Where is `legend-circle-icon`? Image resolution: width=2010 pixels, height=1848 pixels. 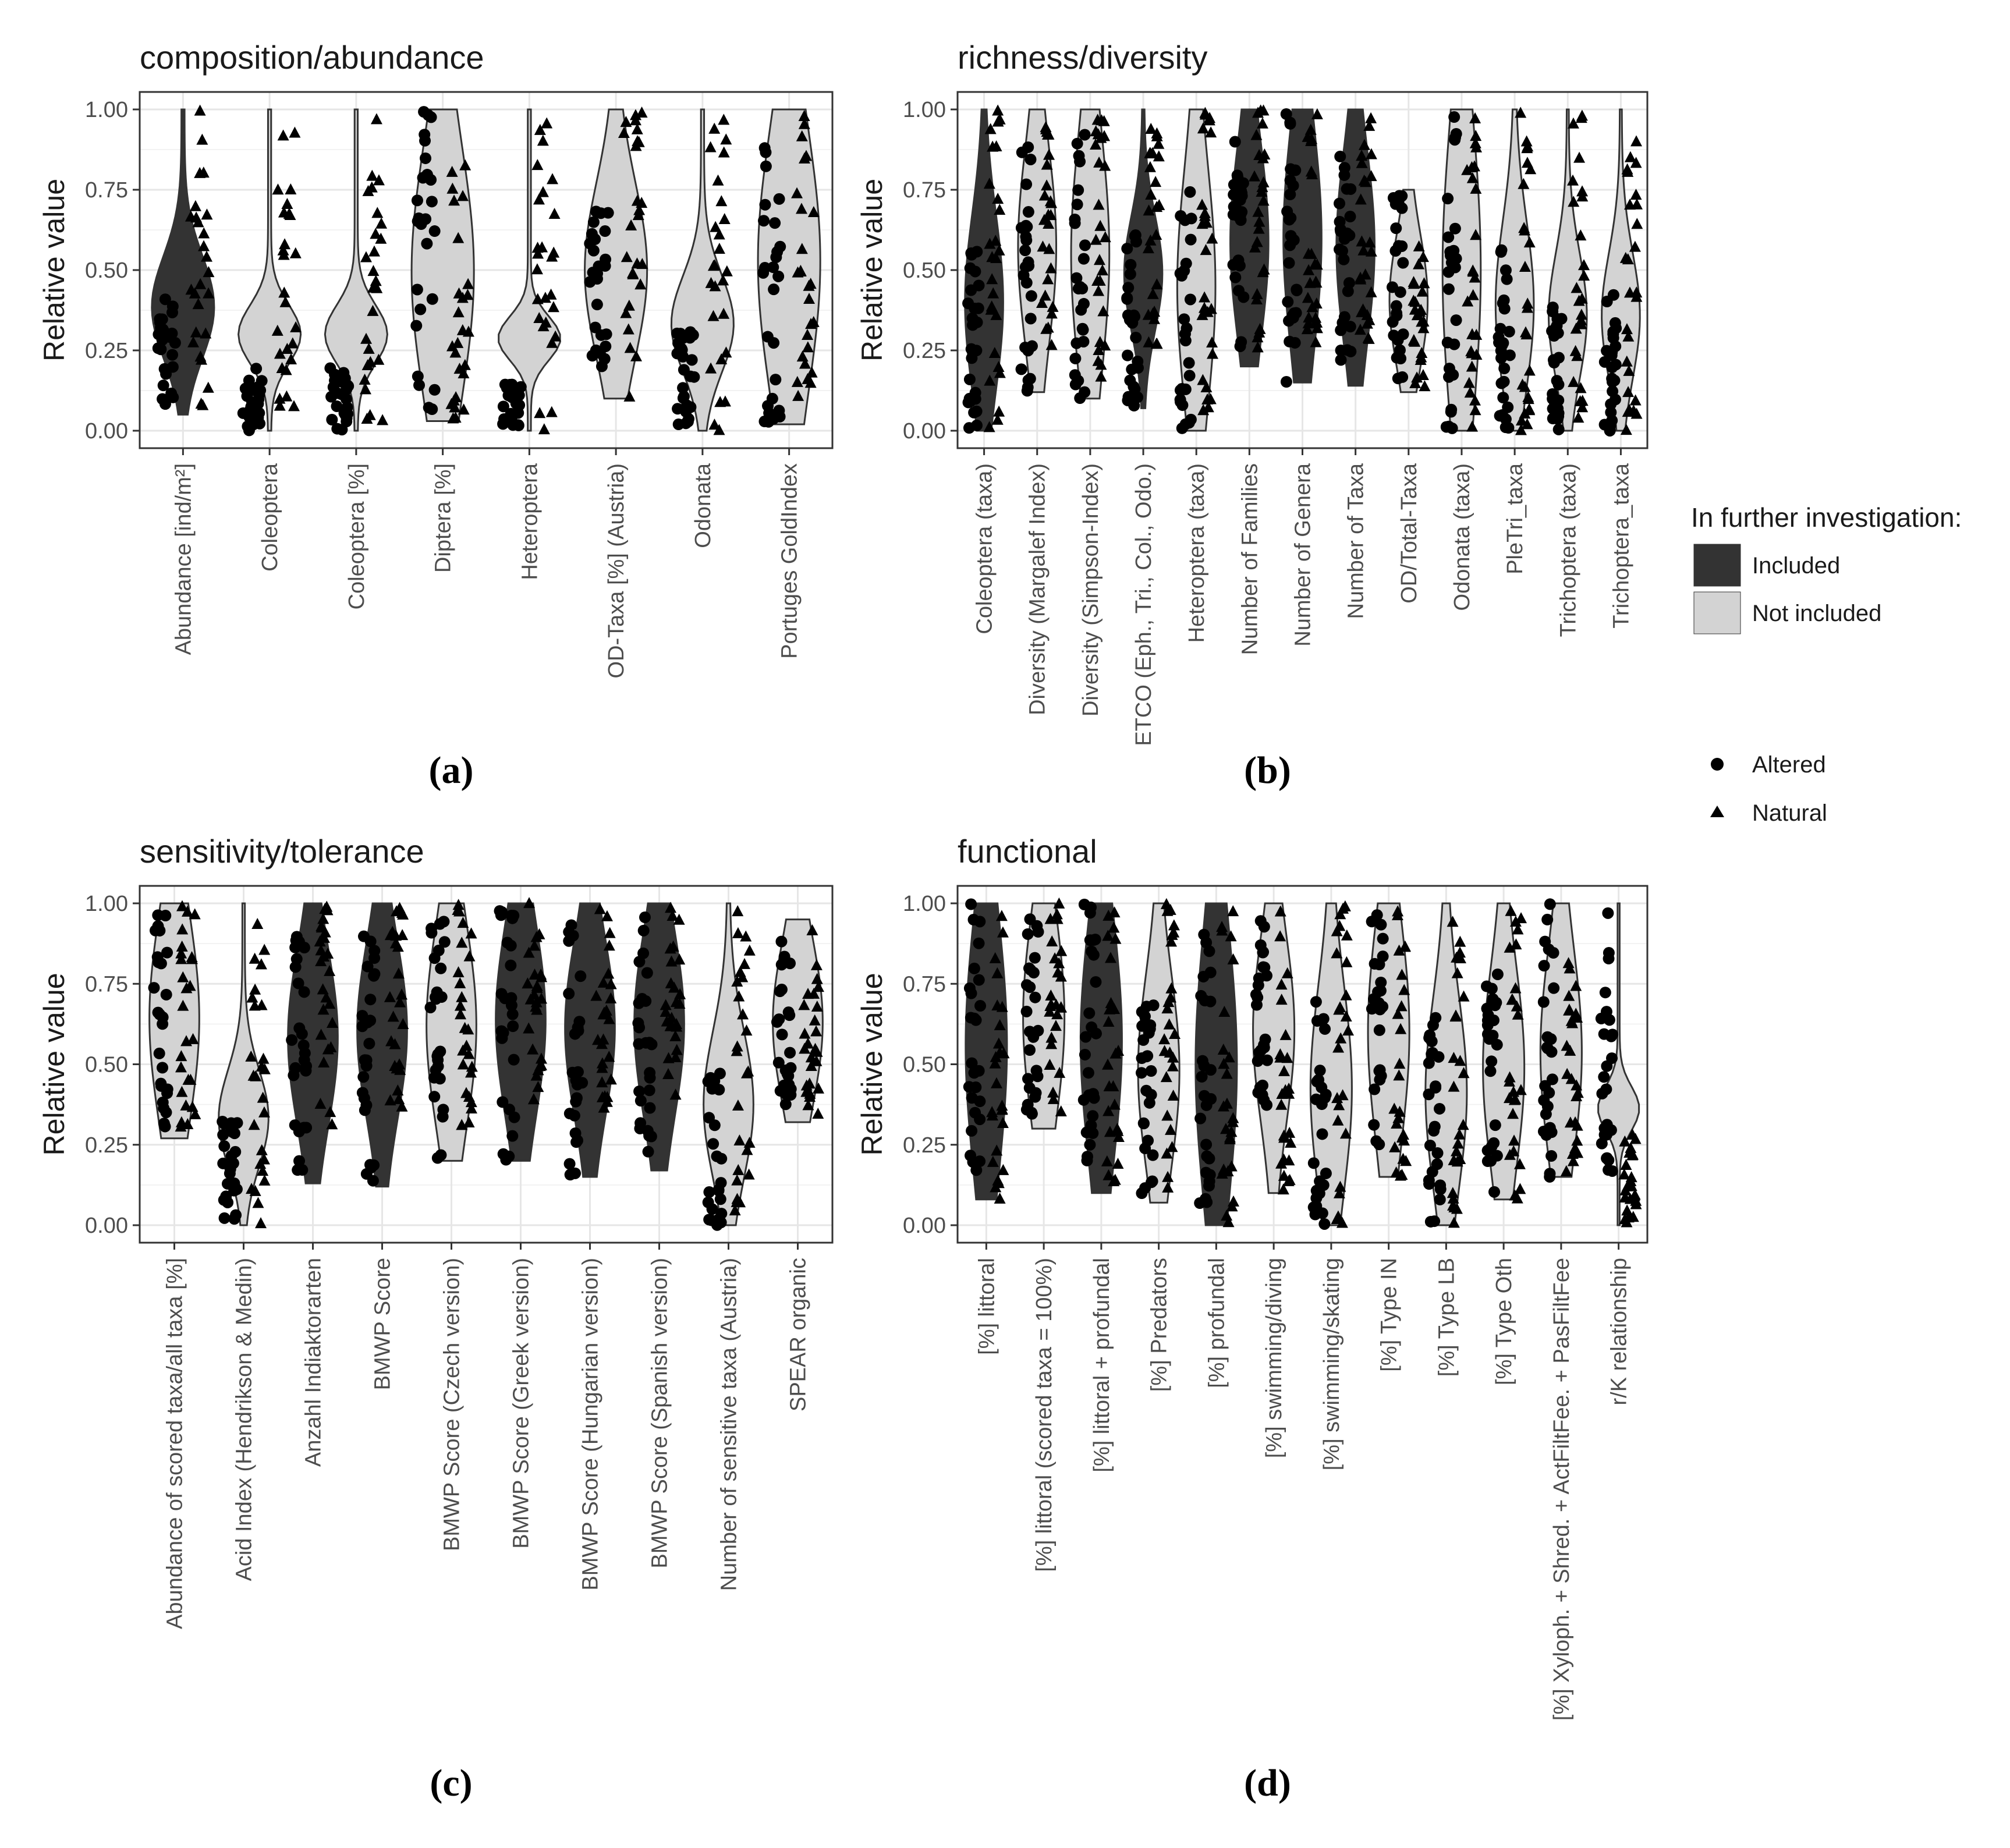 legend-circle-icon is located at coordinates (1717, 764).